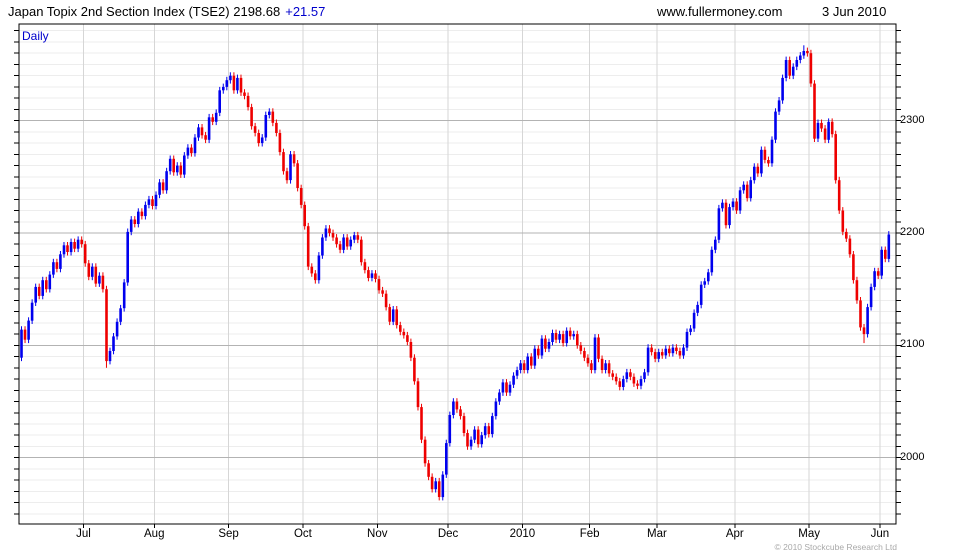 Image resolution: width=980 pixels, height=560 pixels. I want to click on x-axis-label: 2010, so click(522, 534).